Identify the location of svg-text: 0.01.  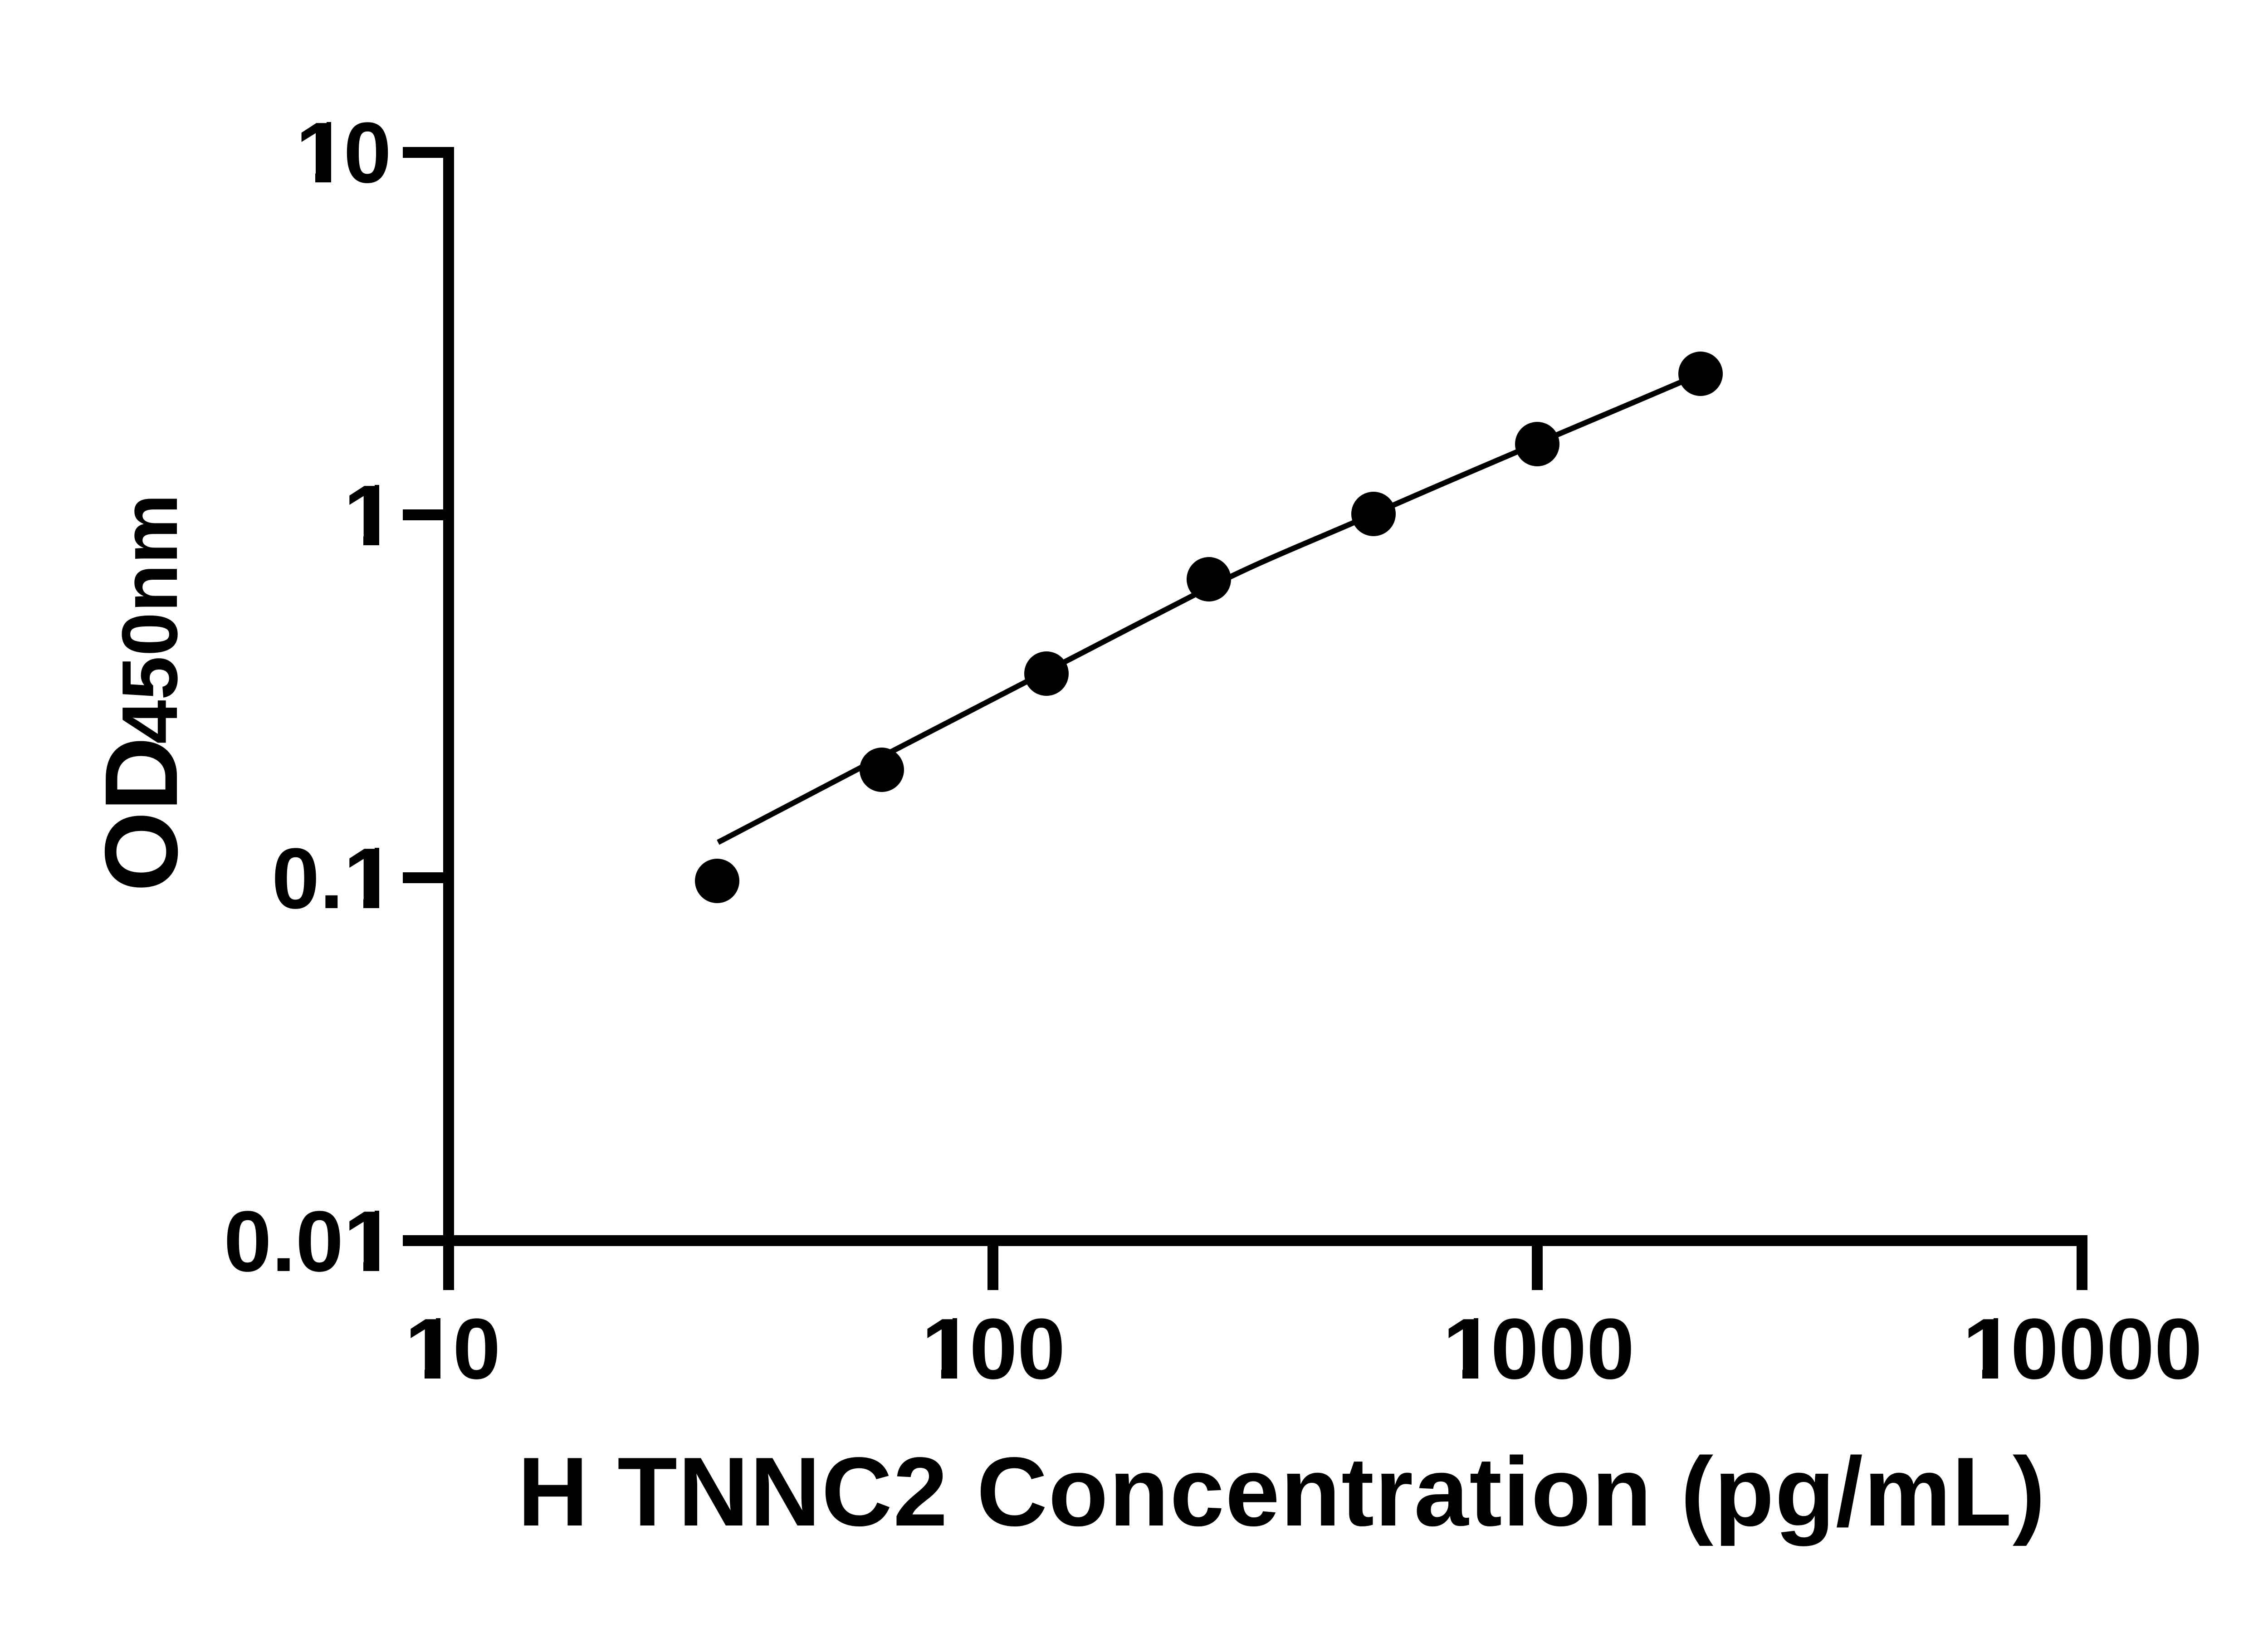
(308, 1241).